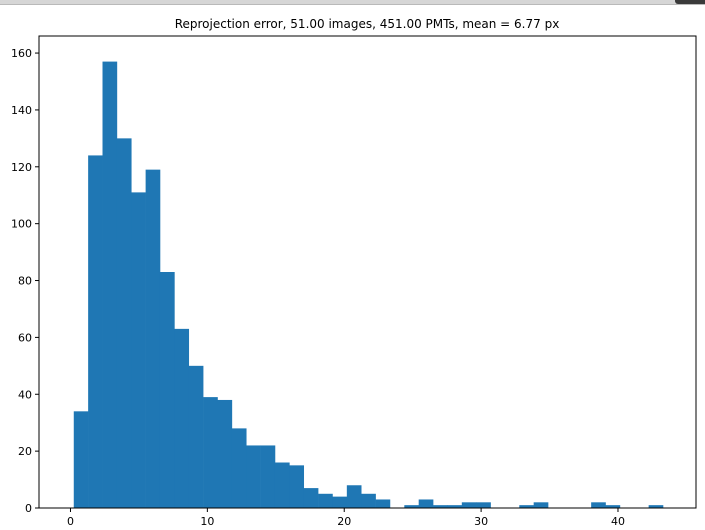 The height and width of the screenshot is (530, 705). Describe the element at coordinates (207, 521) in the screenshot. I see `x-tick-label: 10` at that location.